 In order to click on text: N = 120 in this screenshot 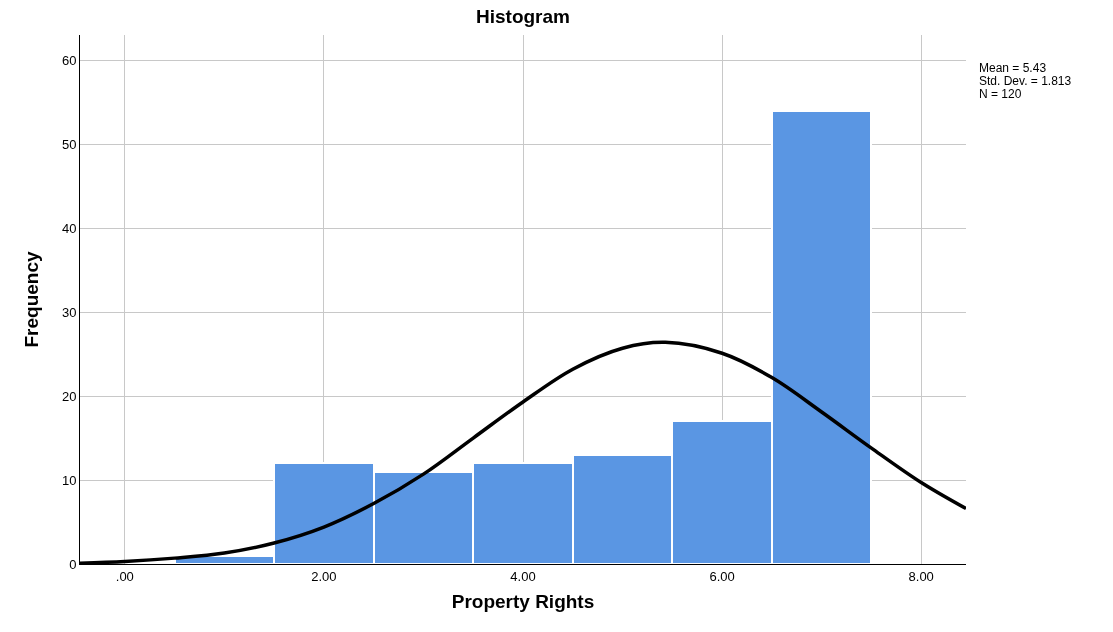, I will do `click(1000, 94)`.